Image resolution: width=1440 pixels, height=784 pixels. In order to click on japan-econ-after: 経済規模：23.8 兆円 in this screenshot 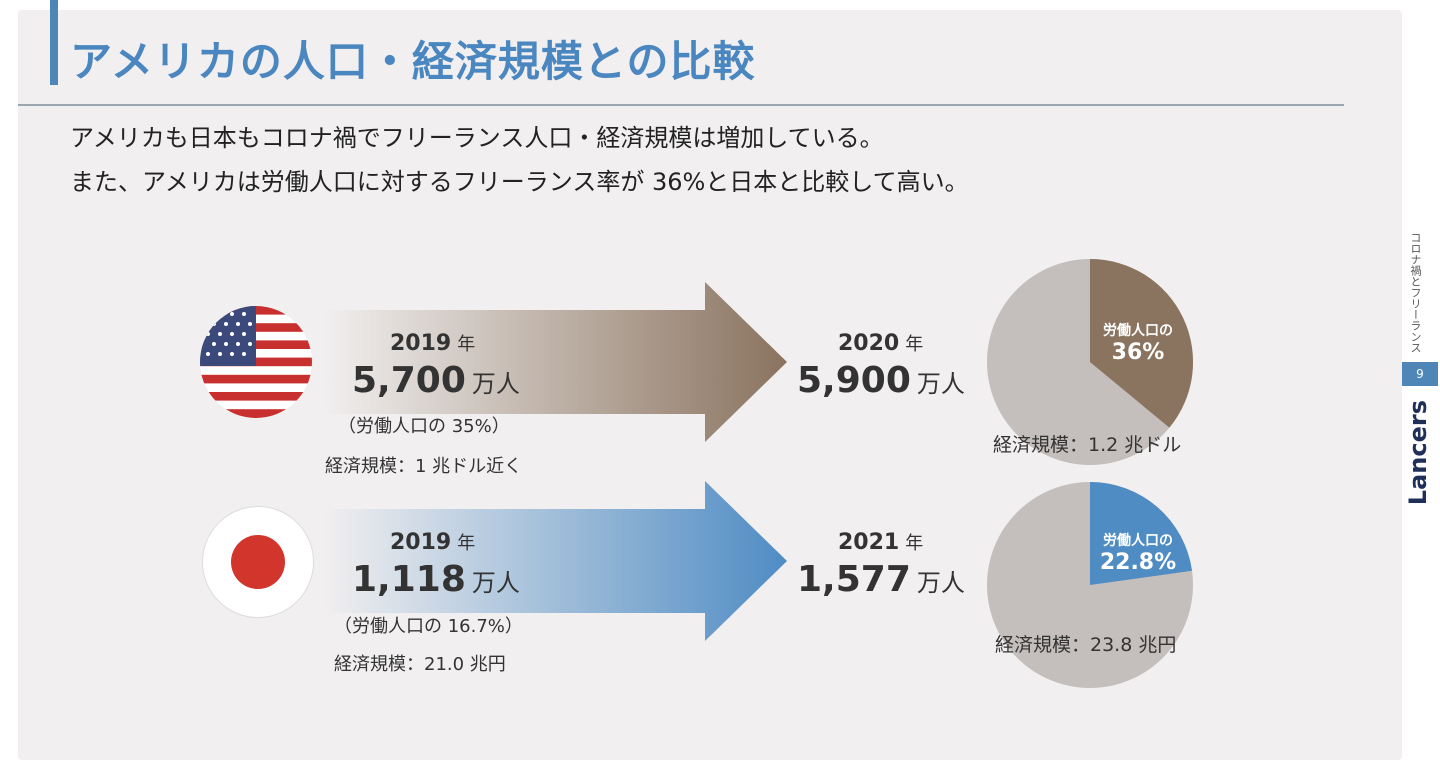, I will do `click(1086, 645)`.